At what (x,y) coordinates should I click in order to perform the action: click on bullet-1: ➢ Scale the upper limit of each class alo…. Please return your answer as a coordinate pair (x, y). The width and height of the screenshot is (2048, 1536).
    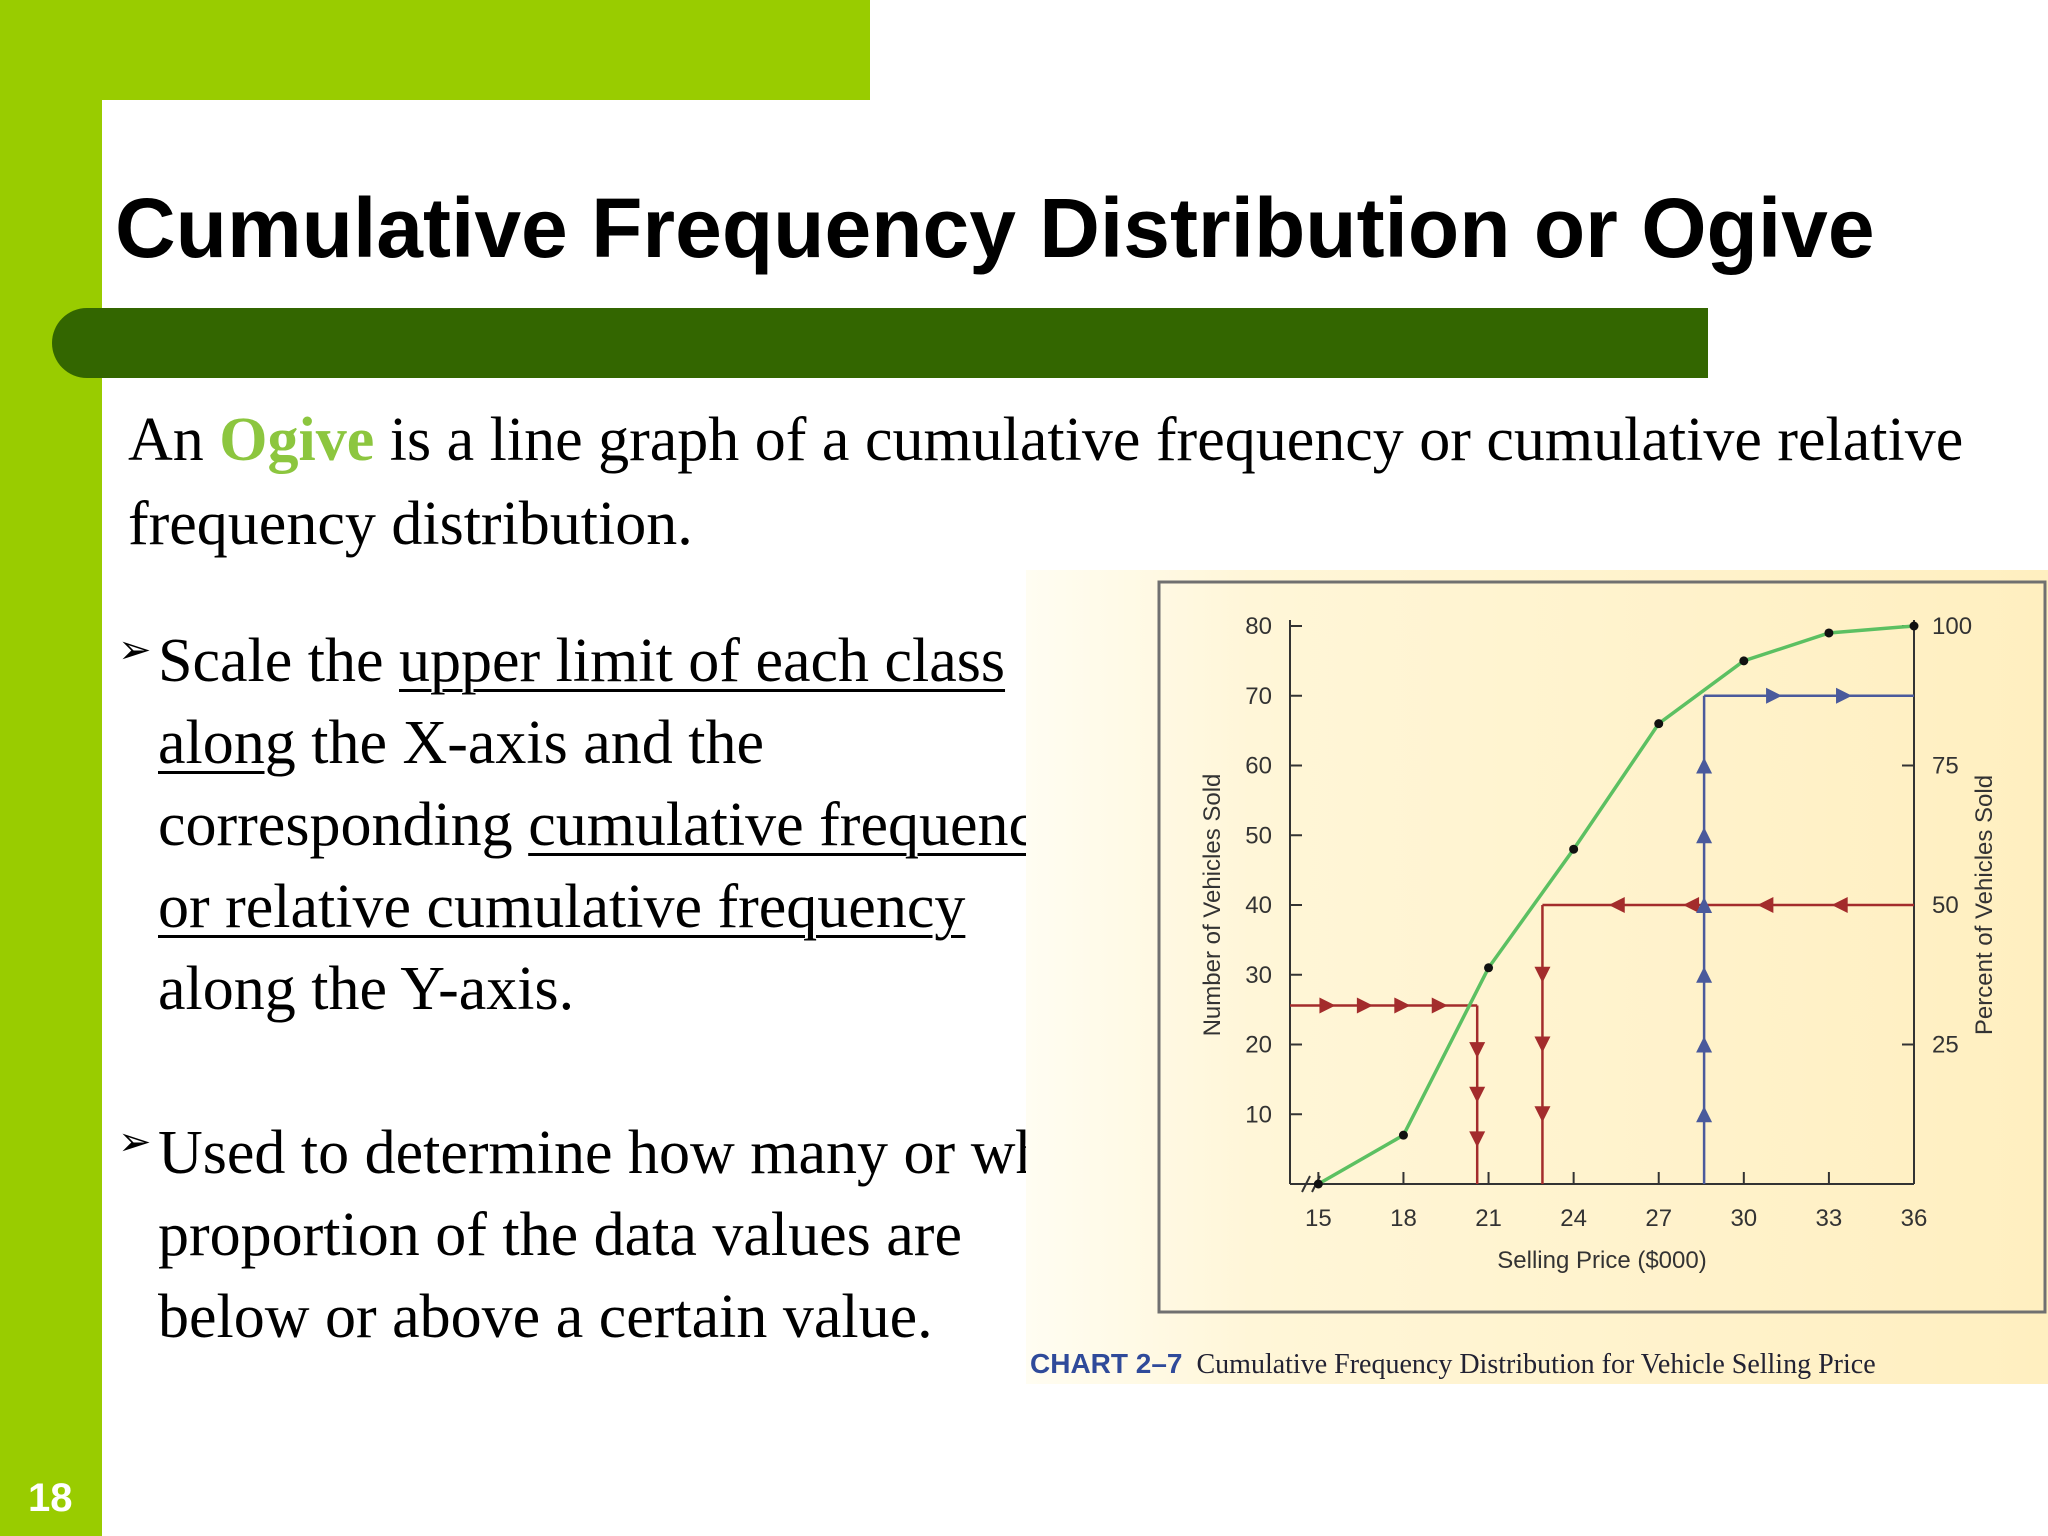
    Looking at the image, I should click on (618, 825).